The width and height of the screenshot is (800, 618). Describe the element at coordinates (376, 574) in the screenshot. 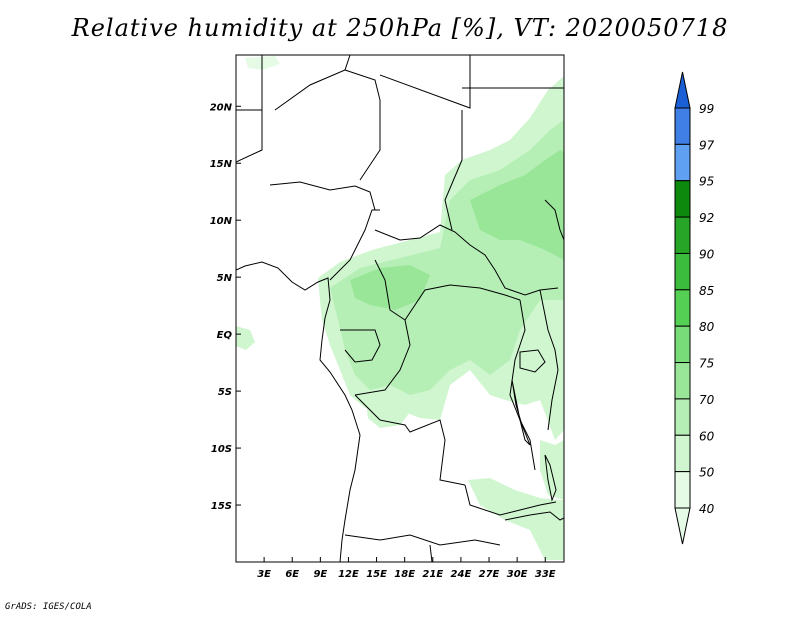

I see `lon-tick-label: 15E` at that location.